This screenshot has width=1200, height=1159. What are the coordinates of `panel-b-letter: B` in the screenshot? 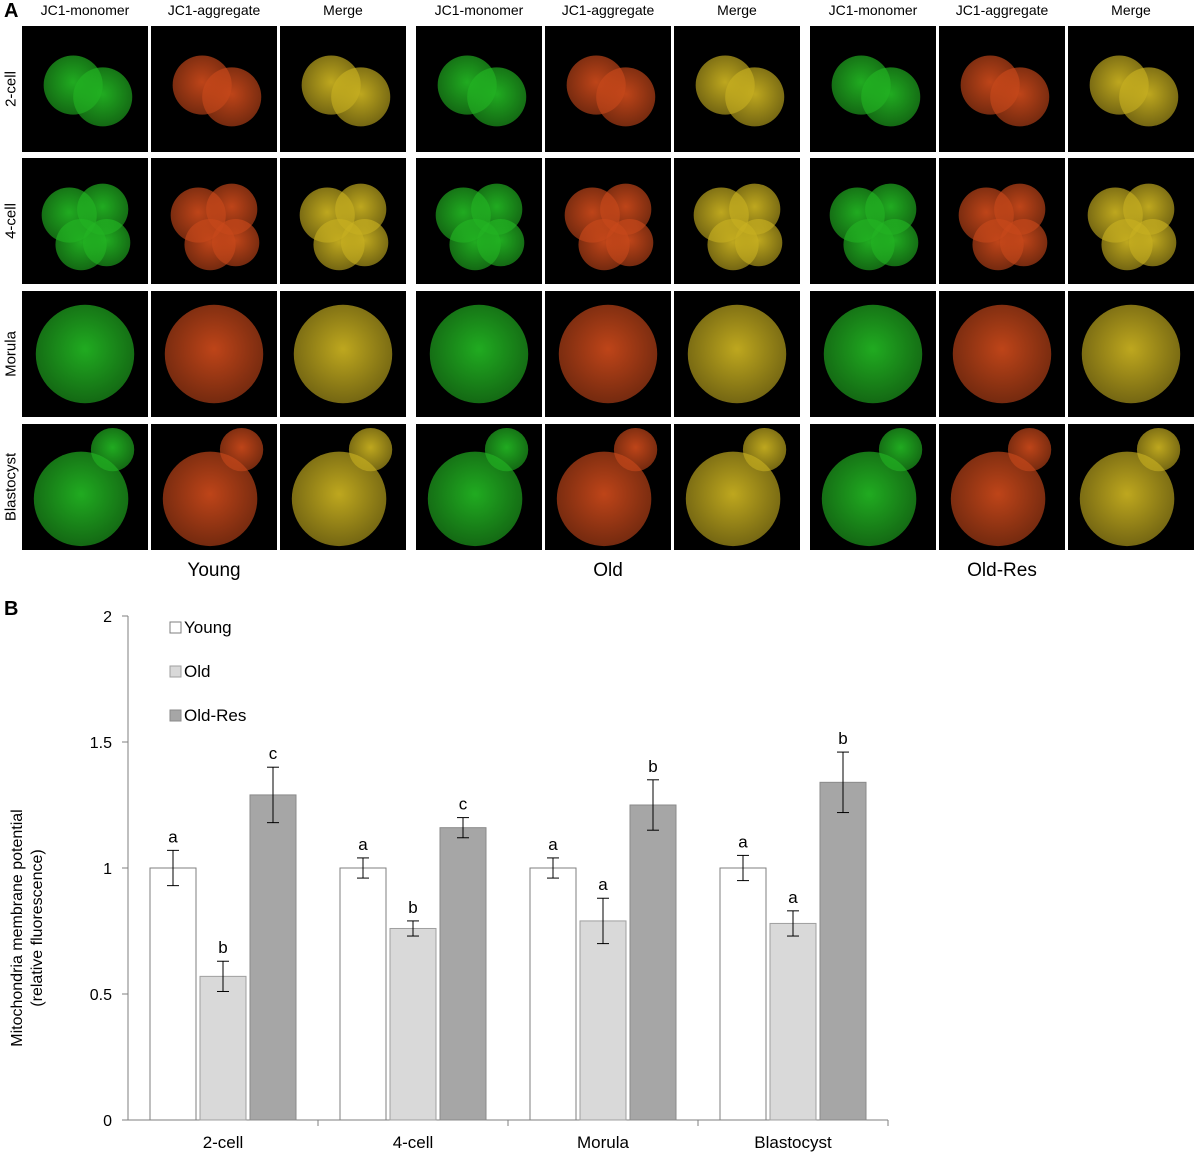 It's located at (11, 609).